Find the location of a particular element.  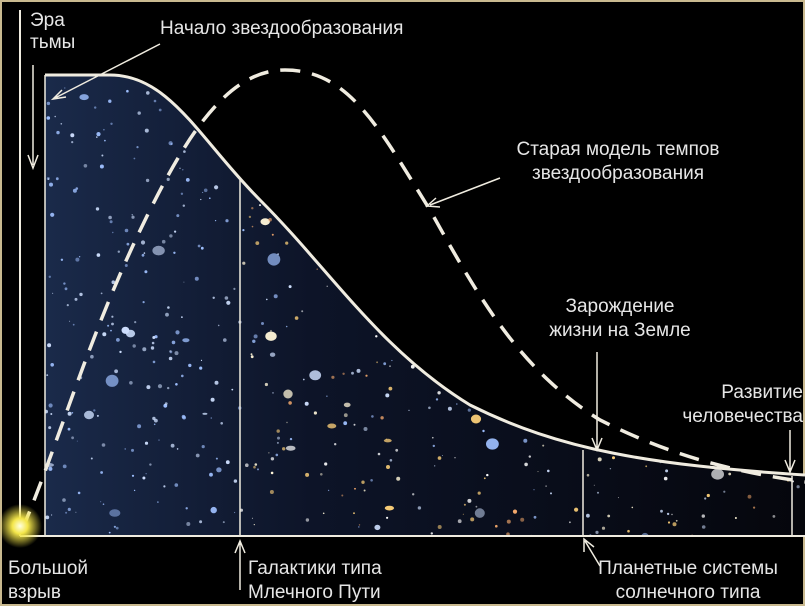

label-line: Галактики типа is located at coordinates (315, 568).